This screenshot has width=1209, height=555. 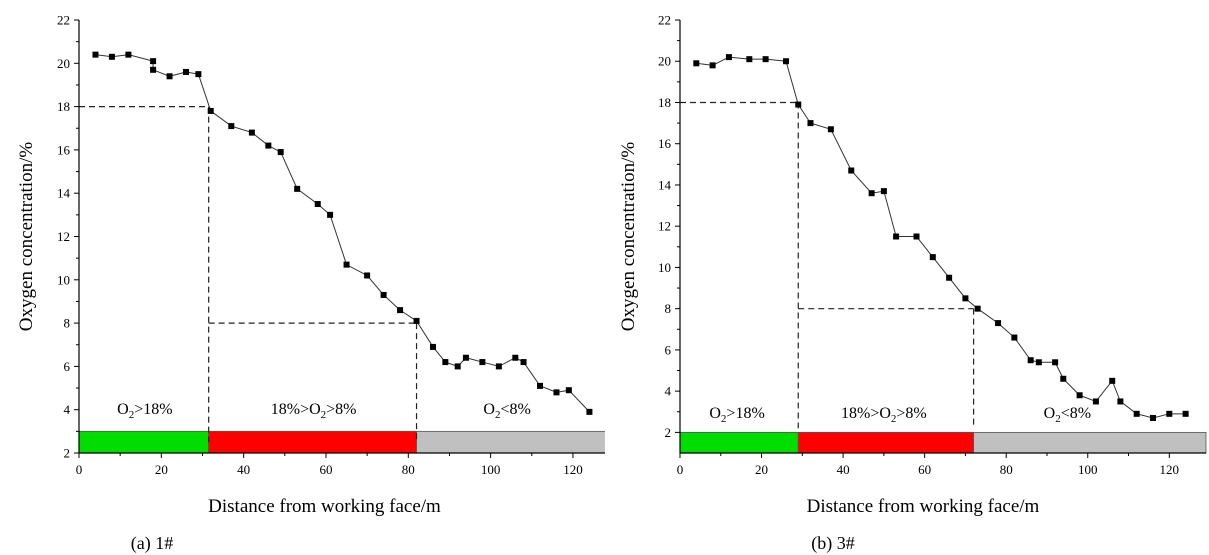 What do you see at coordinates (79, 469) in the screenshot?
I see `x-tick-label: 0` at bounding box center [79, 469].